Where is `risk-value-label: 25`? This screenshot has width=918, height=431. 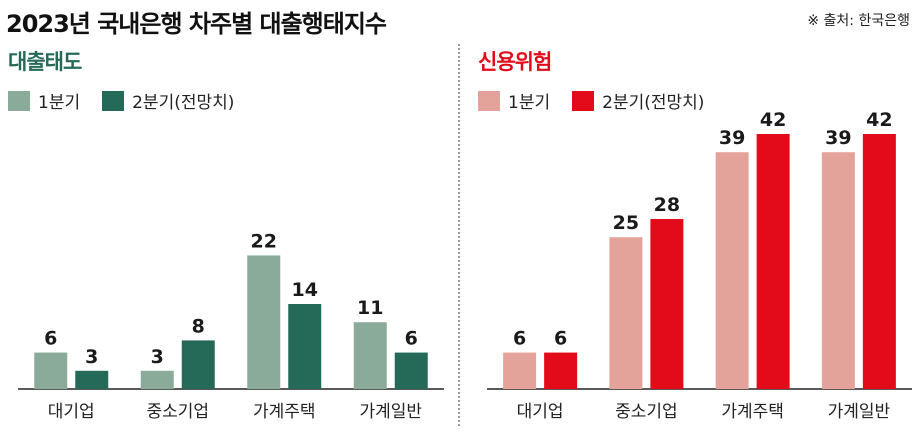
risk-value-label: 25 is located at coordinates (626, 223).